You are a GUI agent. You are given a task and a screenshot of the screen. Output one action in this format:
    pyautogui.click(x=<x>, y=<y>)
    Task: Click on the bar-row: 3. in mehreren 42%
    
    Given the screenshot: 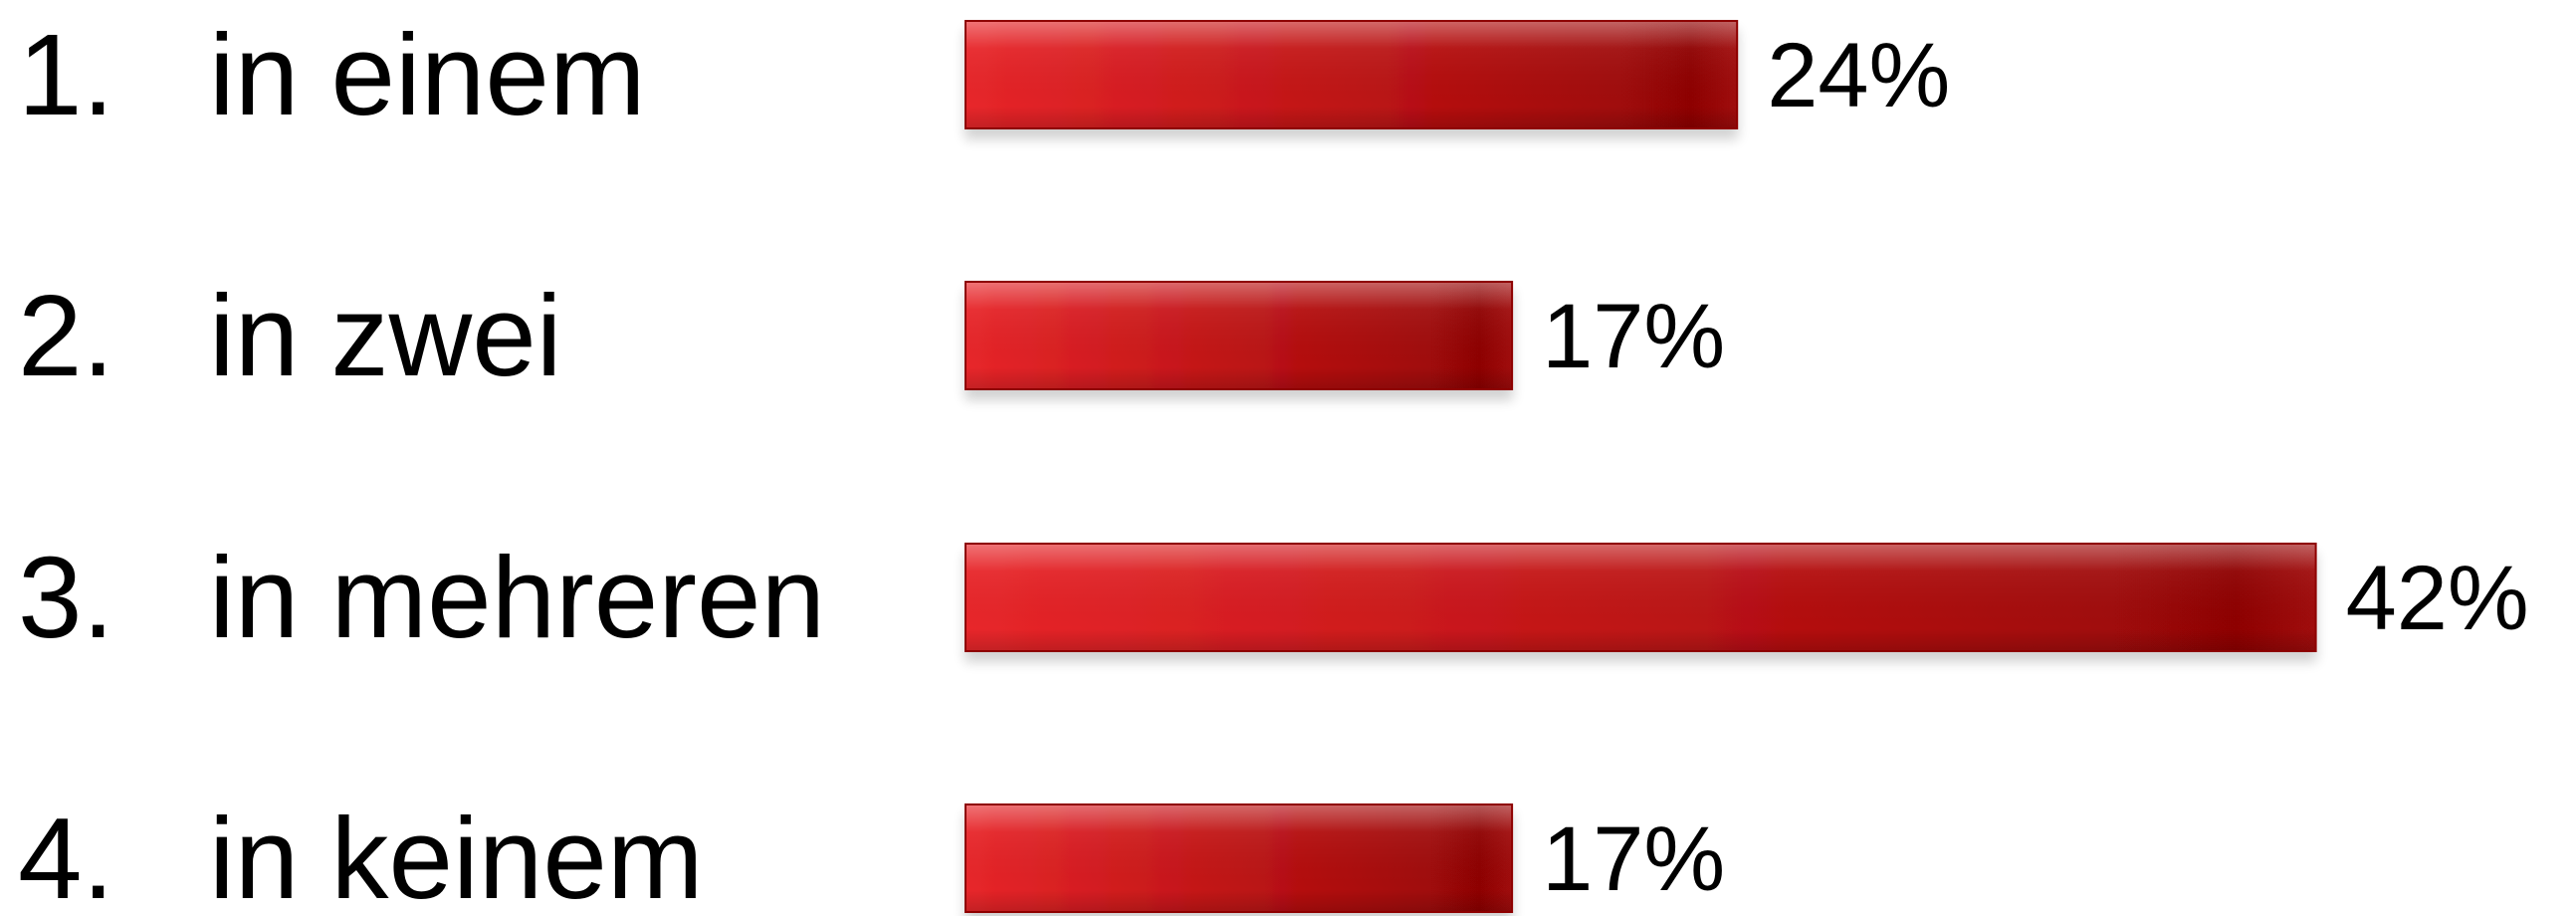 What is the action you would take?
    pyautogui.click(x=1273, y=597)
    